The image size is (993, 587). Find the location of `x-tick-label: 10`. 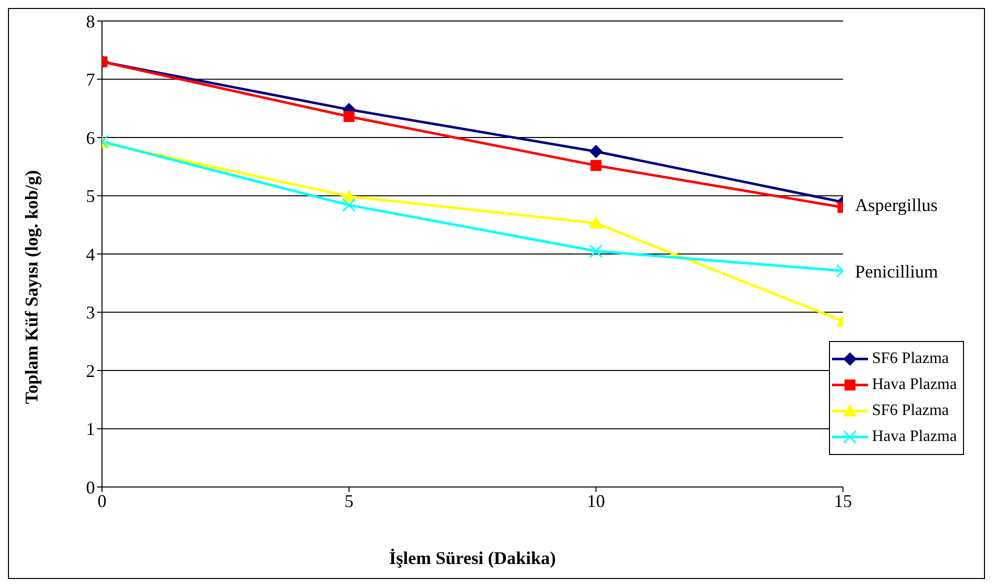

x-tick-label: 10 is located at coordinates (596, 500).